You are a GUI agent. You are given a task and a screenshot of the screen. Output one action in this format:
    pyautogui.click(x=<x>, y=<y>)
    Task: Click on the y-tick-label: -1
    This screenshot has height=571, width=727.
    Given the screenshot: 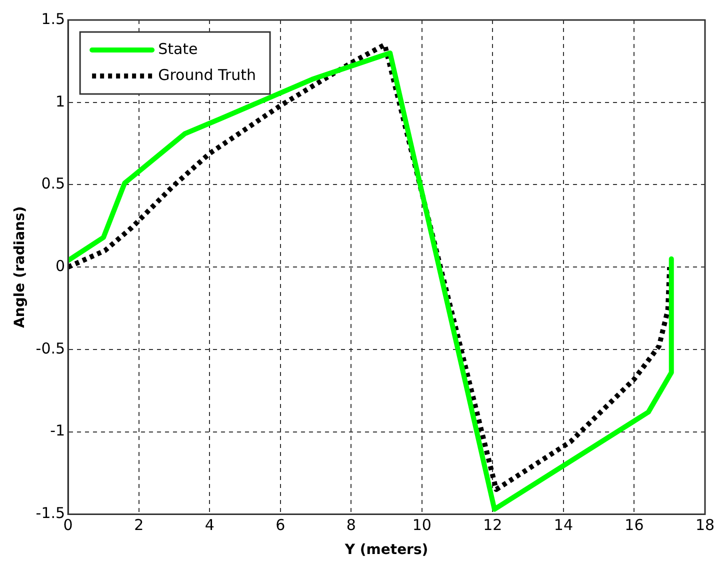 What is the action you would take?
    pyautogui.click(x=58, y=431)
    